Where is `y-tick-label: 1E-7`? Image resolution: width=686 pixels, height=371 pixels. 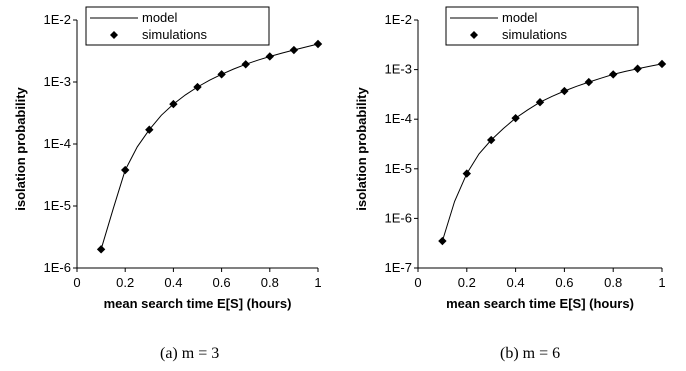 y-tick-label: 1E-7 is located at coordinates (398, 267).